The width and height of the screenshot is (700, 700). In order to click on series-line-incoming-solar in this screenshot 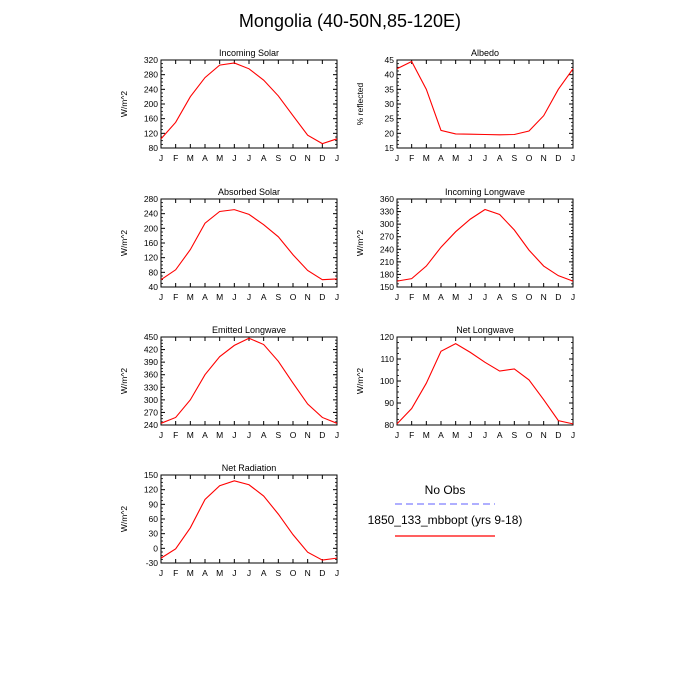, I will do `click(249, 103)`.